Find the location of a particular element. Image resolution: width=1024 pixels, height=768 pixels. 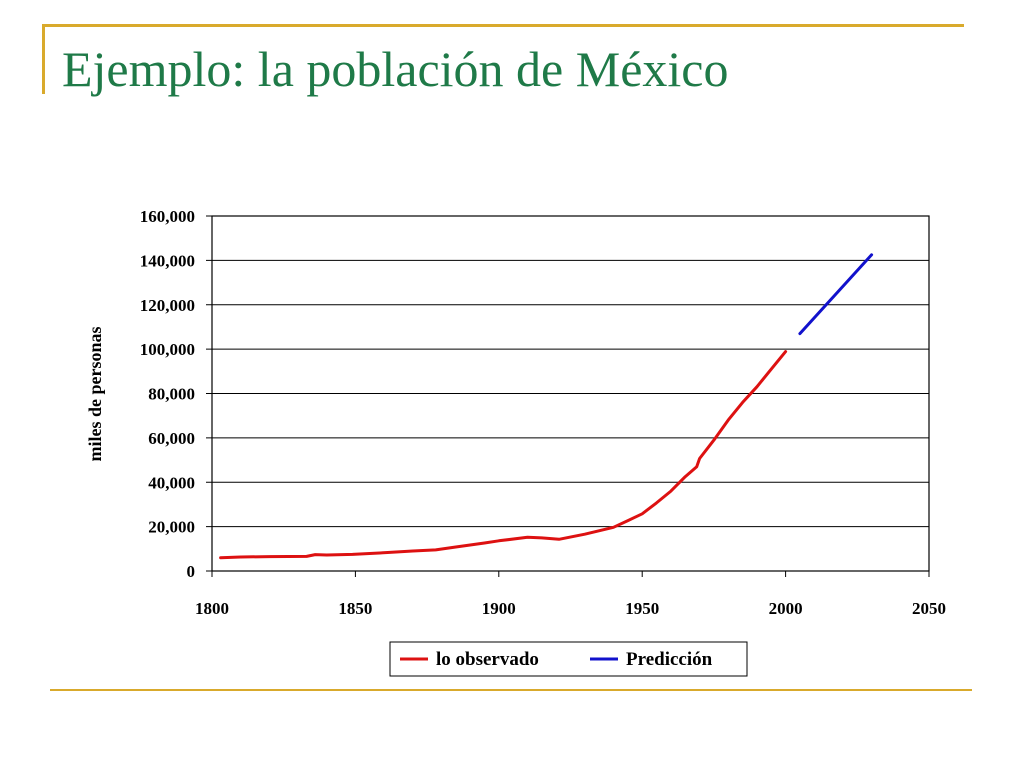

y-tick-label: 60,000 is located at coordinates (171, 438).